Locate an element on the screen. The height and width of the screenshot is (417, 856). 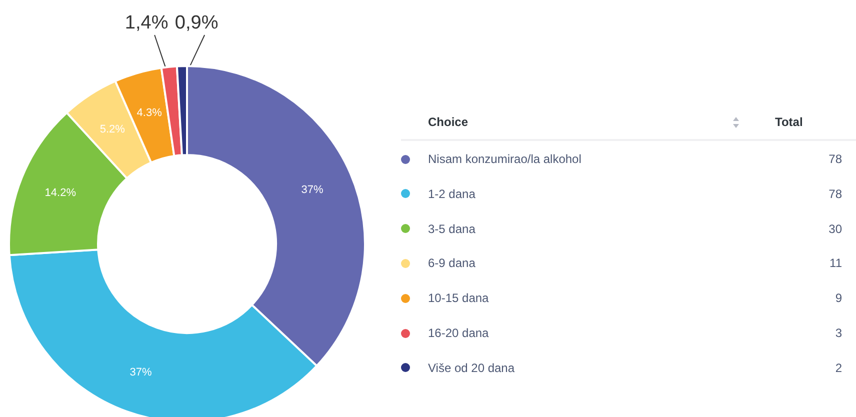
legend-label: Nisam konzumirao/la alkohol is located at coordinates (505, 159).